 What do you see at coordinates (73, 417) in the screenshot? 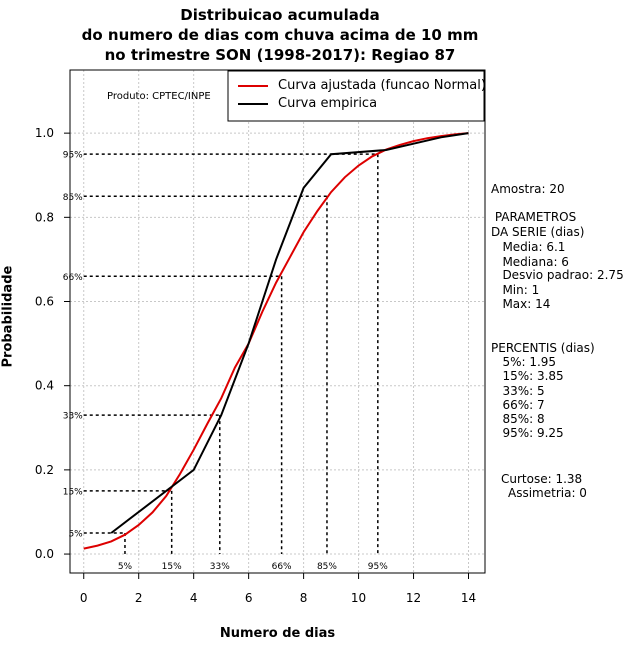
I see `percentile-label-left: 33%` at bounding box center [73, 417].